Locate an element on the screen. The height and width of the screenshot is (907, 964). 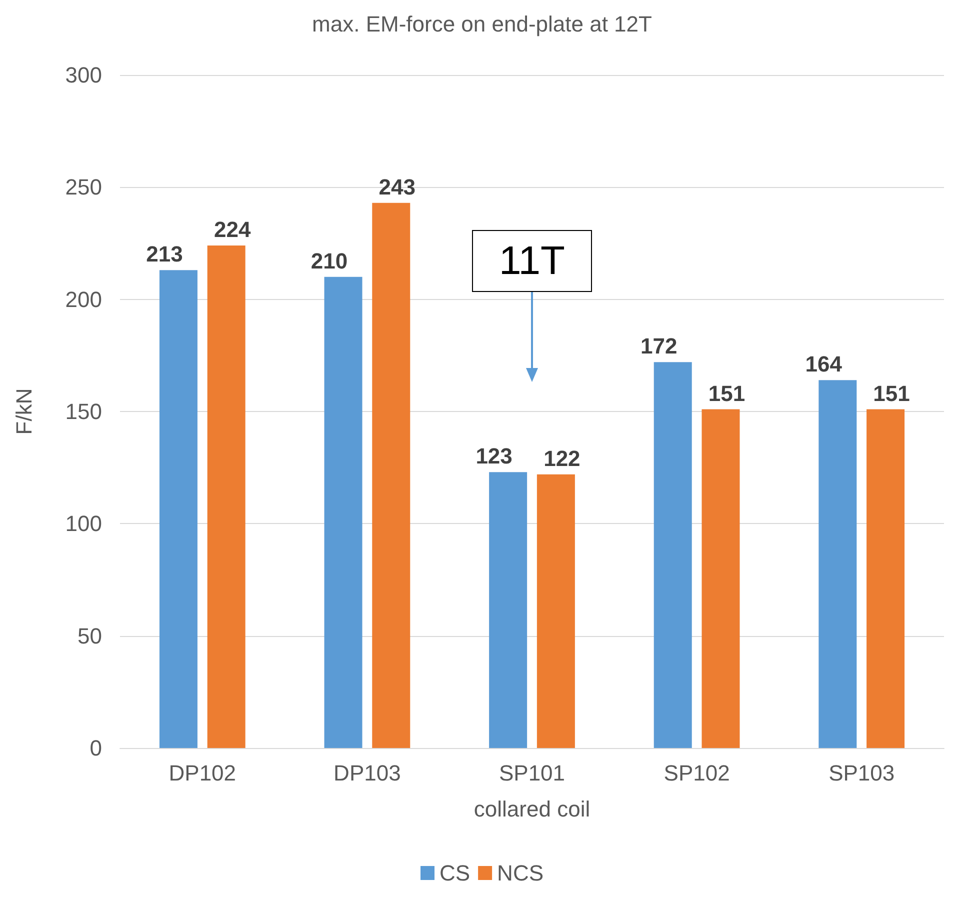
data-label: 123 is located at coordinates (494, 456).